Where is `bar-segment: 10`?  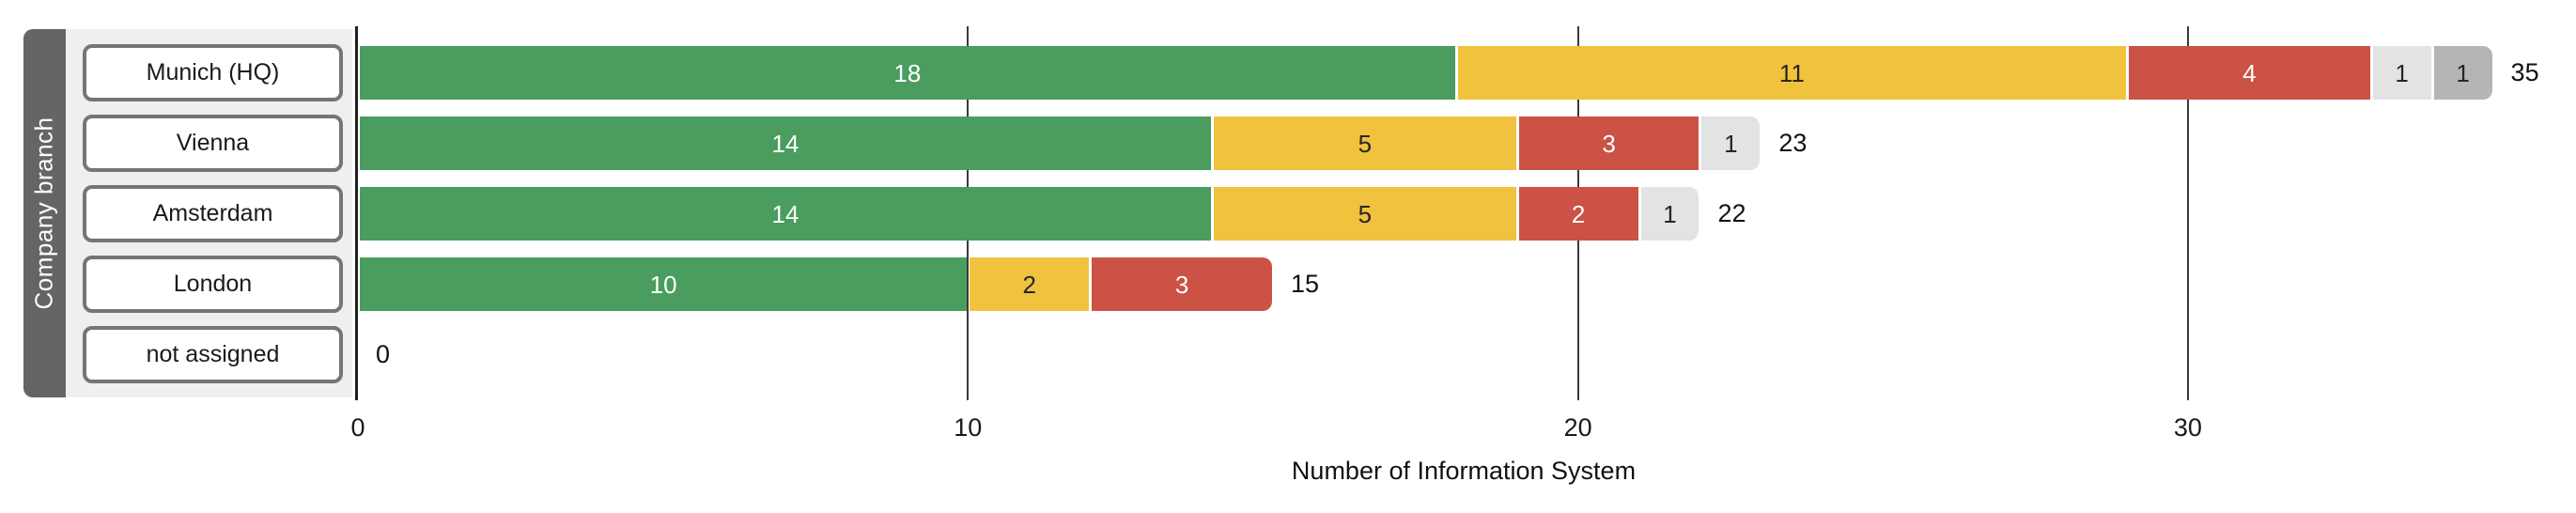 bar-segment: 10 is located at coordinates (664, 284).